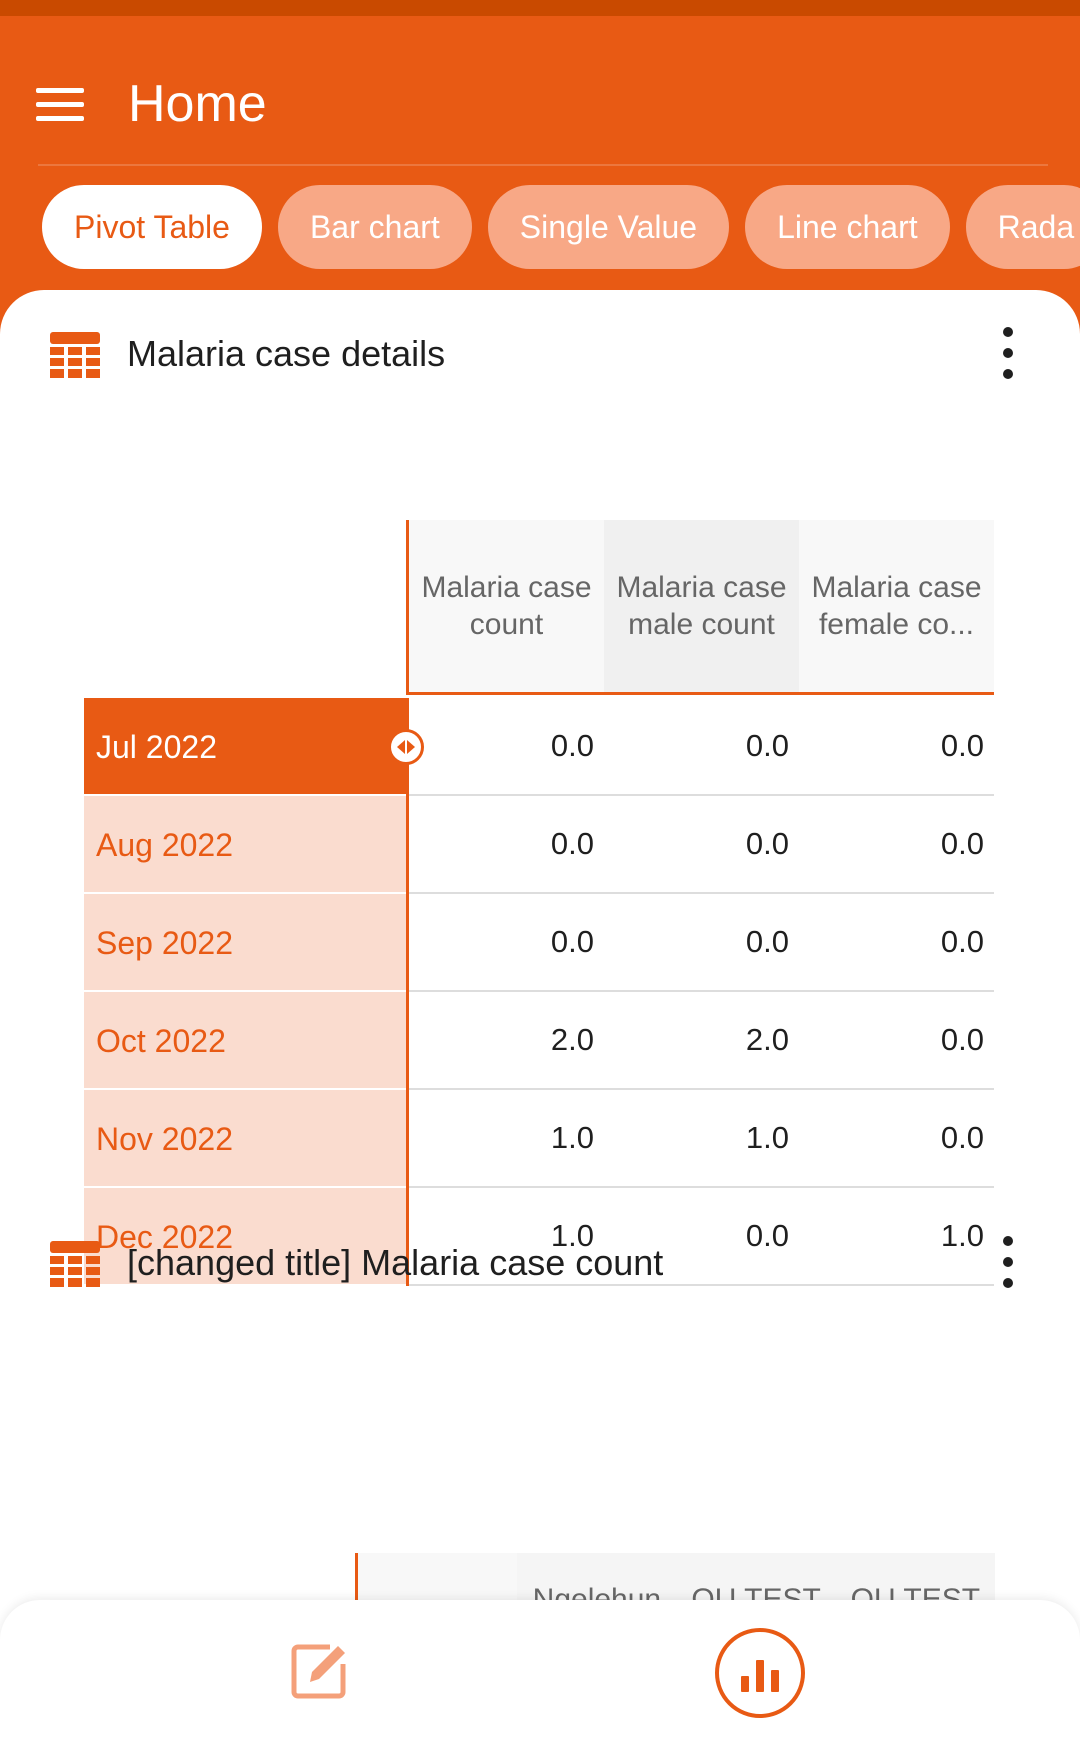 The image size is (1080, 1743). Describe the element at coordinates (539, 1139) in the screenshot. I see `table-row: Nov 2022 1.0 1.0 0.0` at that location.